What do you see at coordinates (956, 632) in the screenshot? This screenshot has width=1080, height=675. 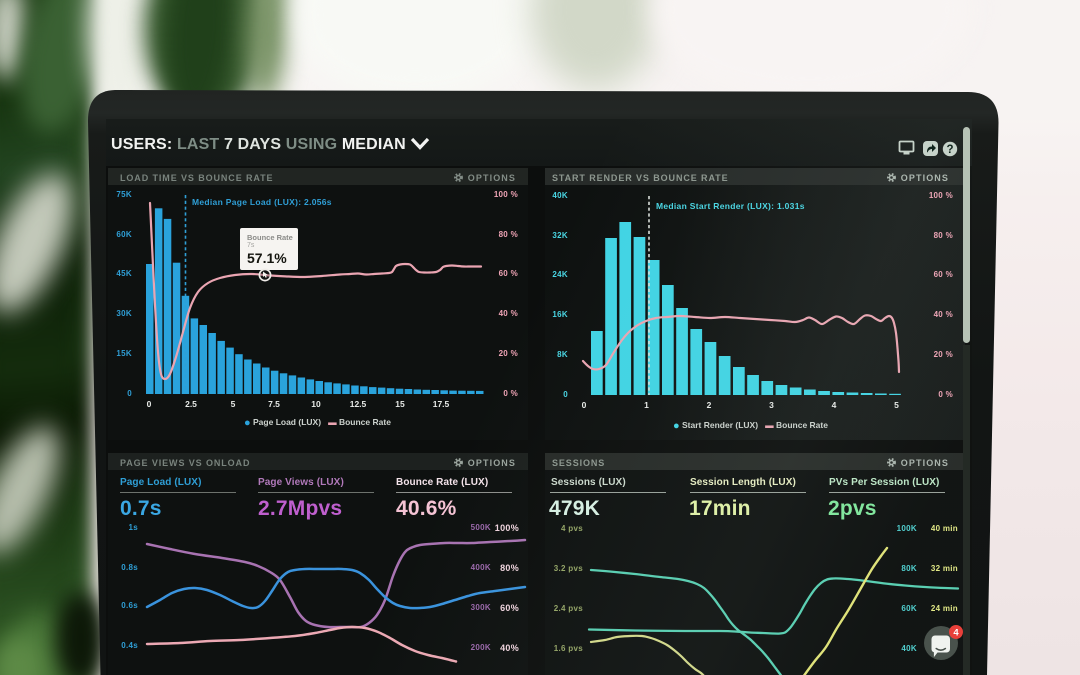 I see `svg-text: 4` at bounding box center [956, 632].